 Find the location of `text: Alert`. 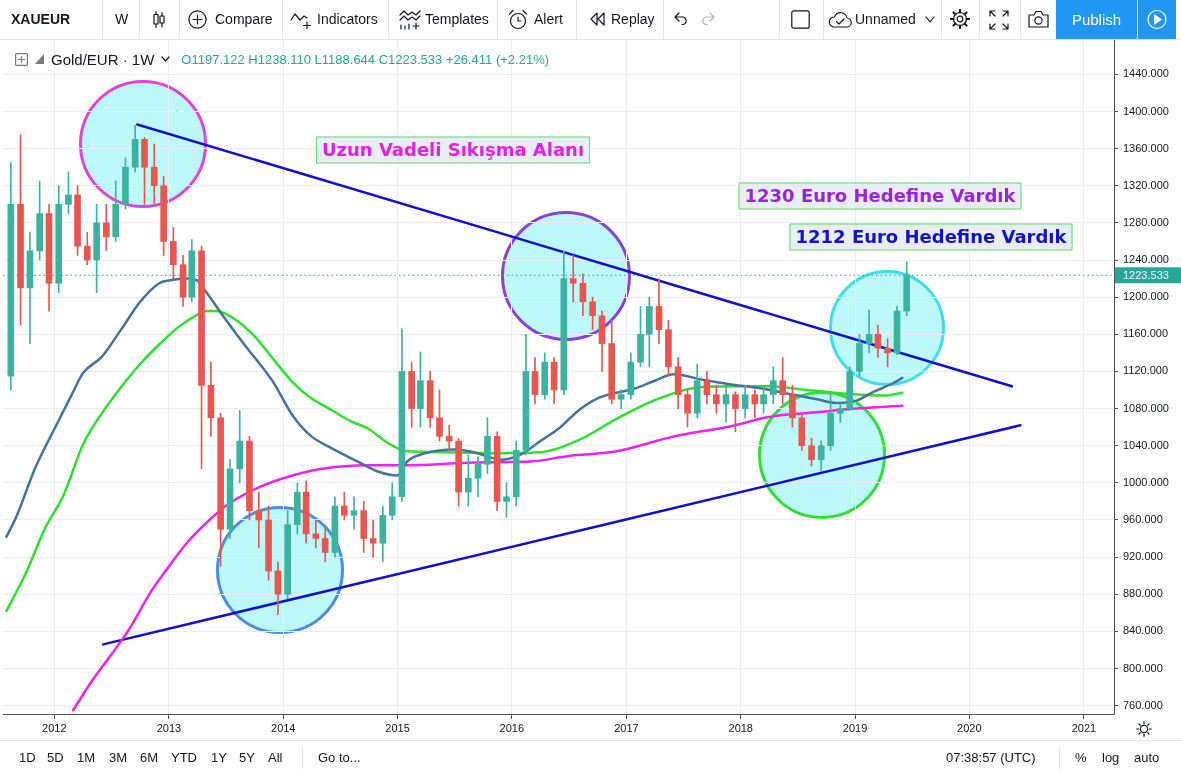

text: Alert is located at coordinates (548, 19).